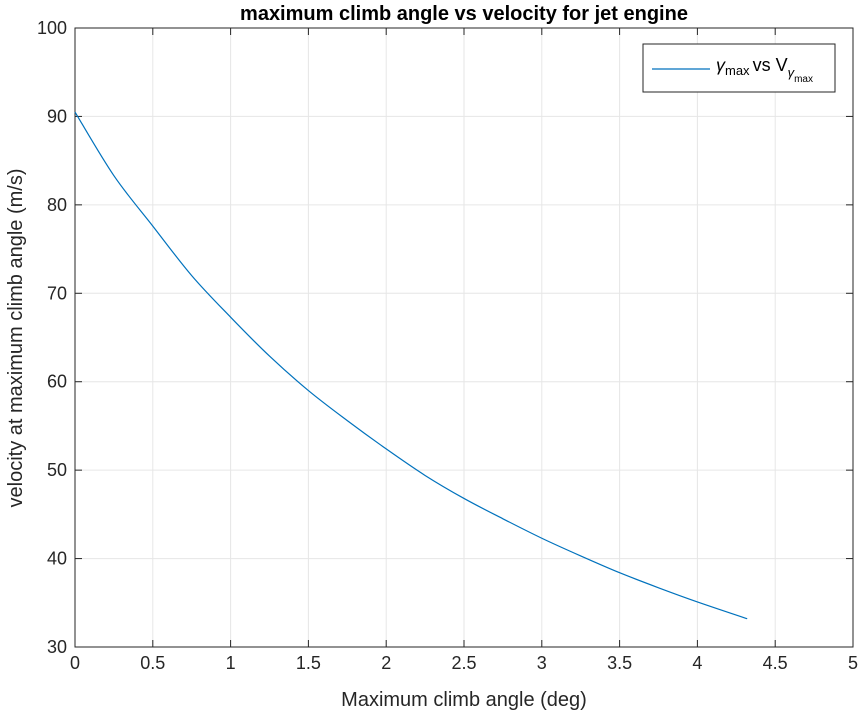 The height and width of the screenshot is (714, 860). Describe the element at coordinates (57, 382) in the screenshot. I see `y-tick-label: 60` at that location.